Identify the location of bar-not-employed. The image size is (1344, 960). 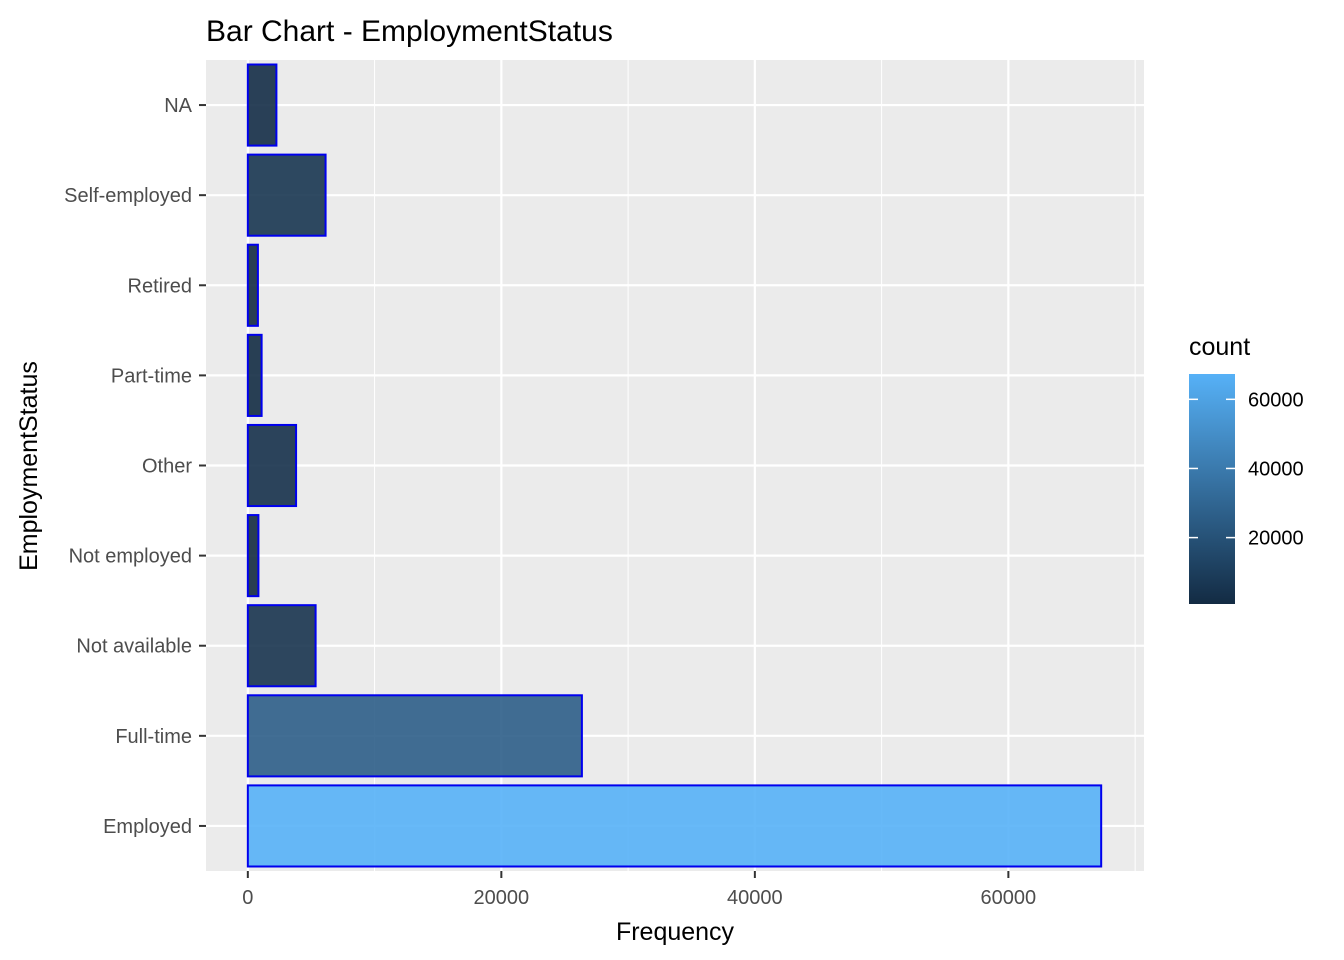
(253, 556).